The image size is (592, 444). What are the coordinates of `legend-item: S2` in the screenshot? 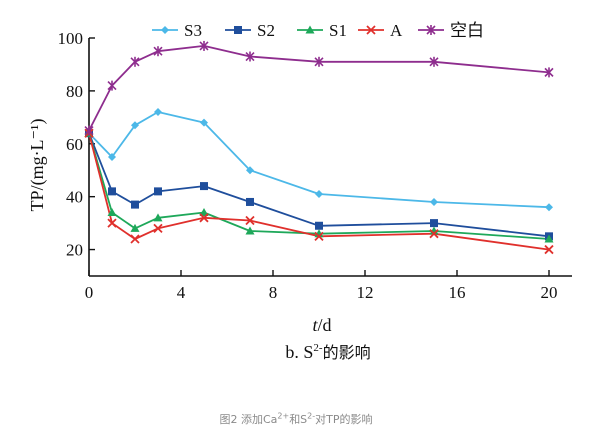 It's located at (250, 30).